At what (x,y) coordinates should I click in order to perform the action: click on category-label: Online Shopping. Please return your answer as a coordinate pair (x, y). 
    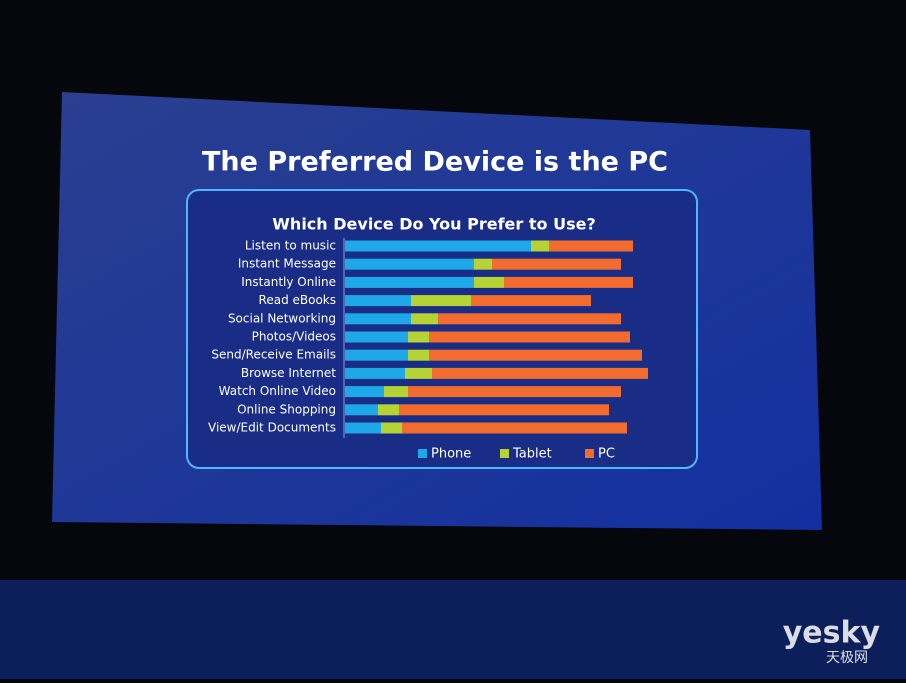
    Looking at the image, I should click on (286, 409).